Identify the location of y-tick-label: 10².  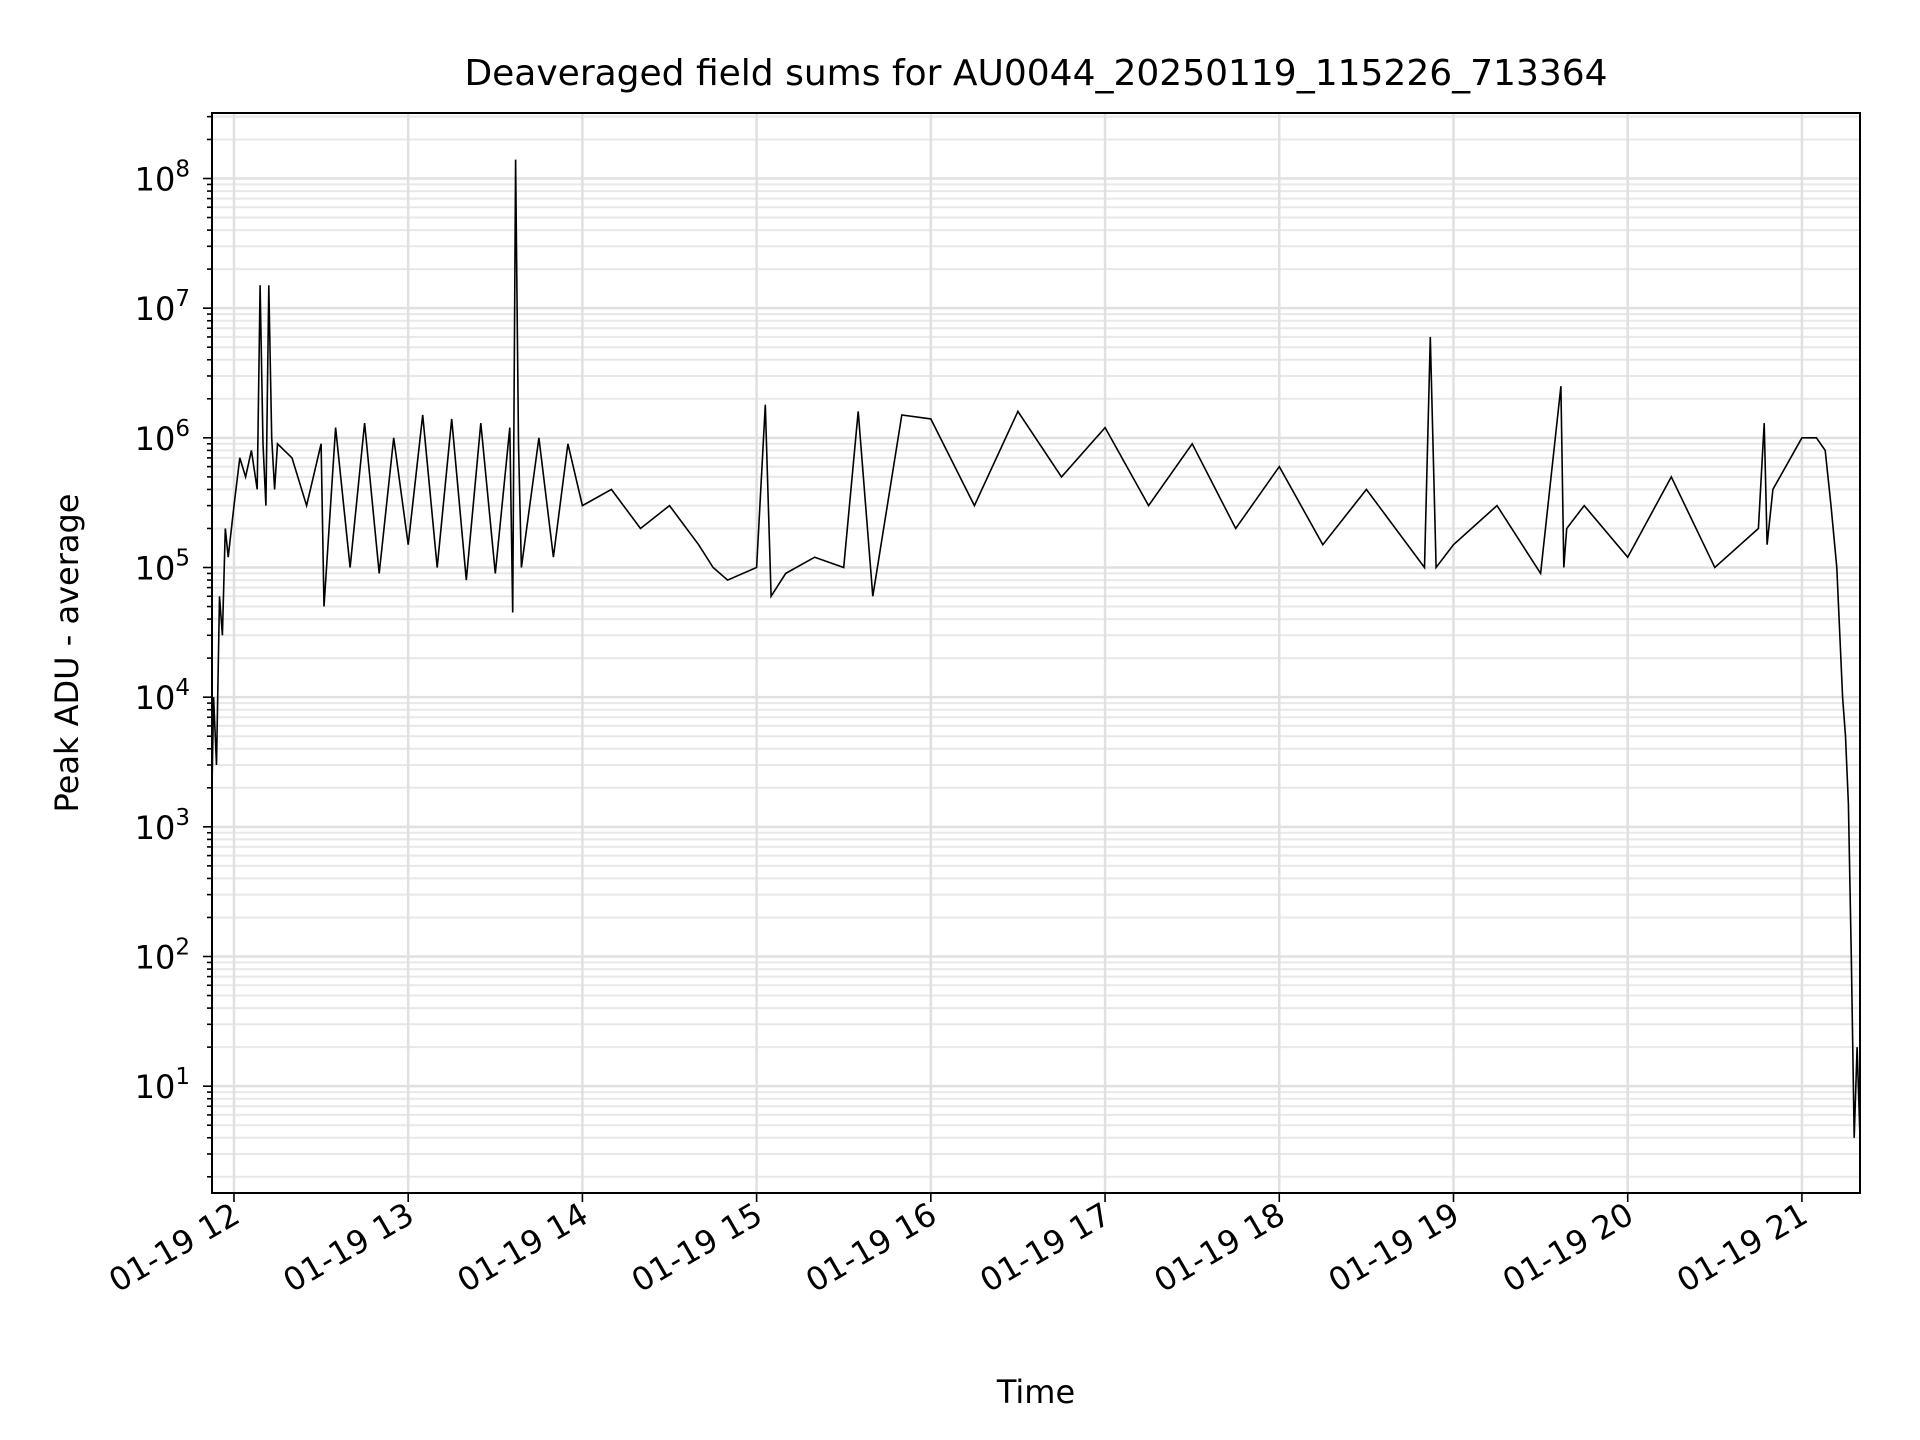
(162, 956).